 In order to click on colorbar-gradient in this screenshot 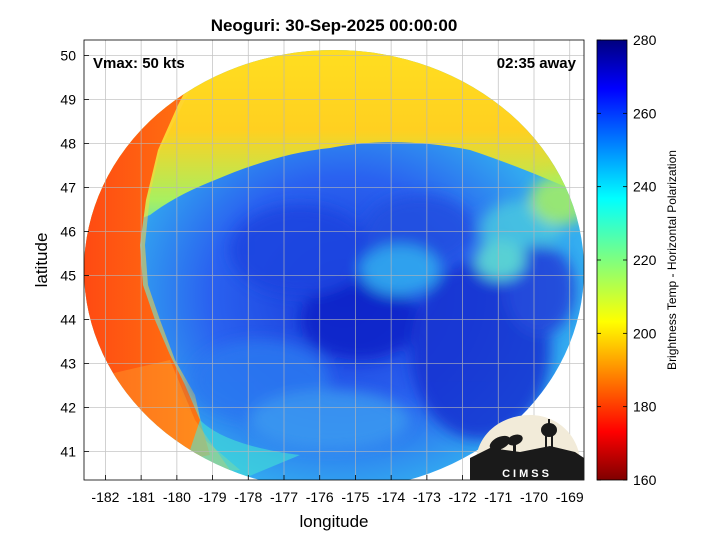, I will do `click(612, 260)`.